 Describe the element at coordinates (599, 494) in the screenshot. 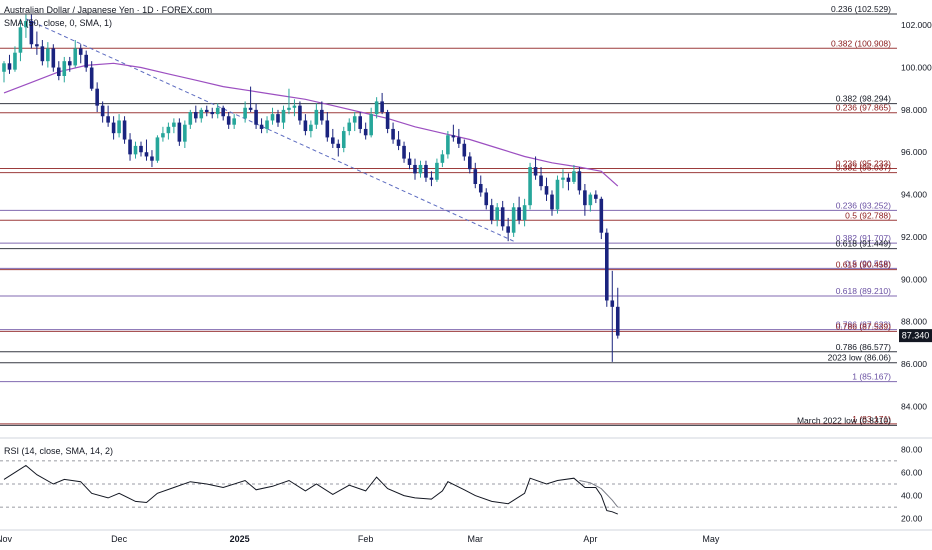

I see `rsi-sma-line` at that location.